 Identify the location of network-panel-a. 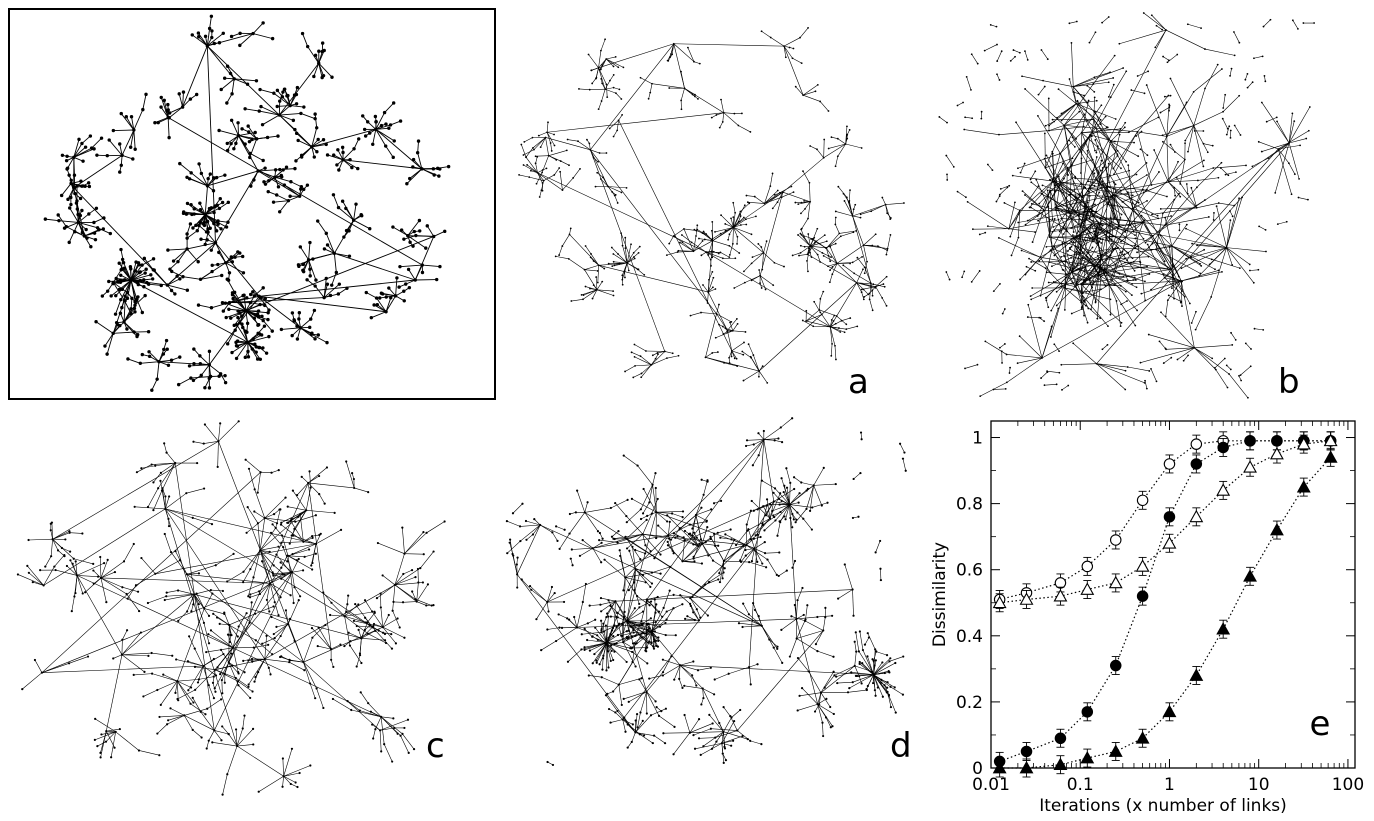
(713, 204).